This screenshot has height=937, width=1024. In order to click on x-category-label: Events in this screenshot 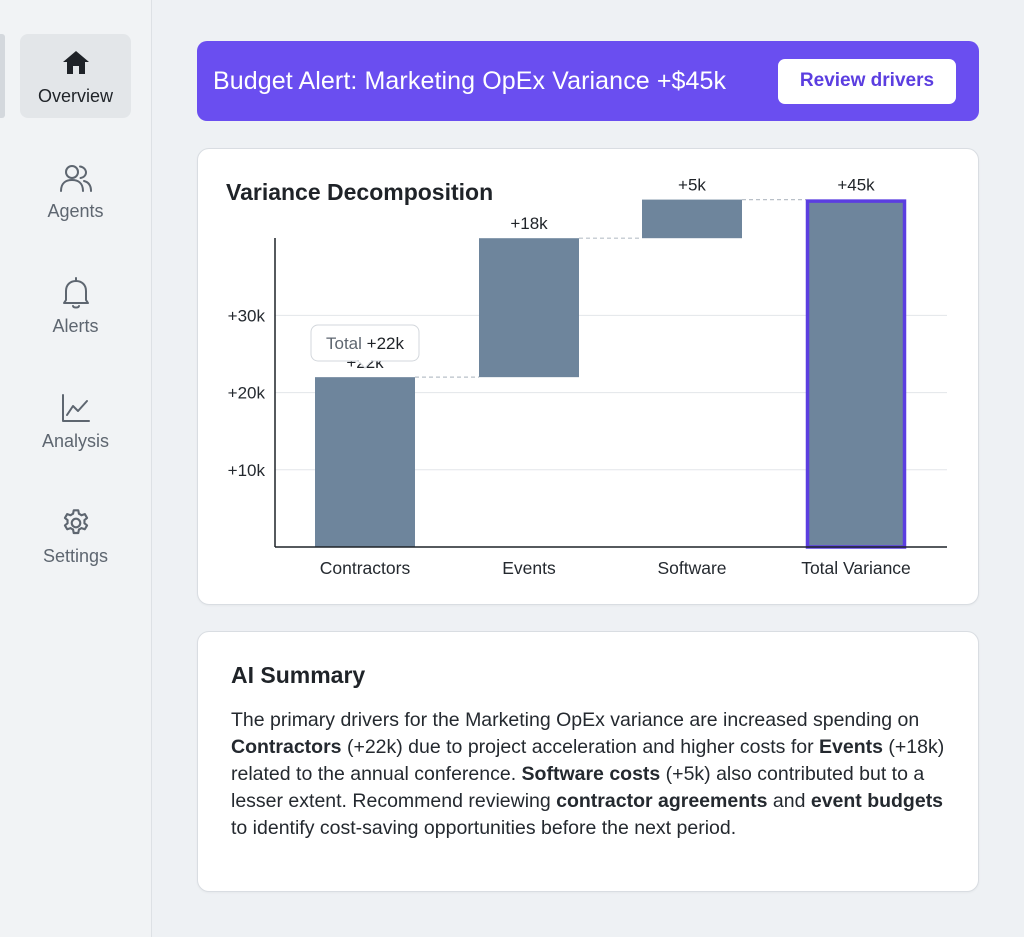, I will do `click(529, 568)`.